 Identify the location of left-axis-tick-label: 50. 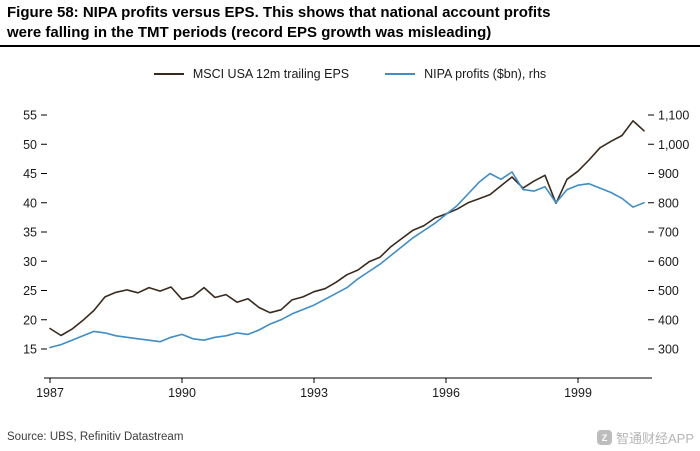
(30, 145).